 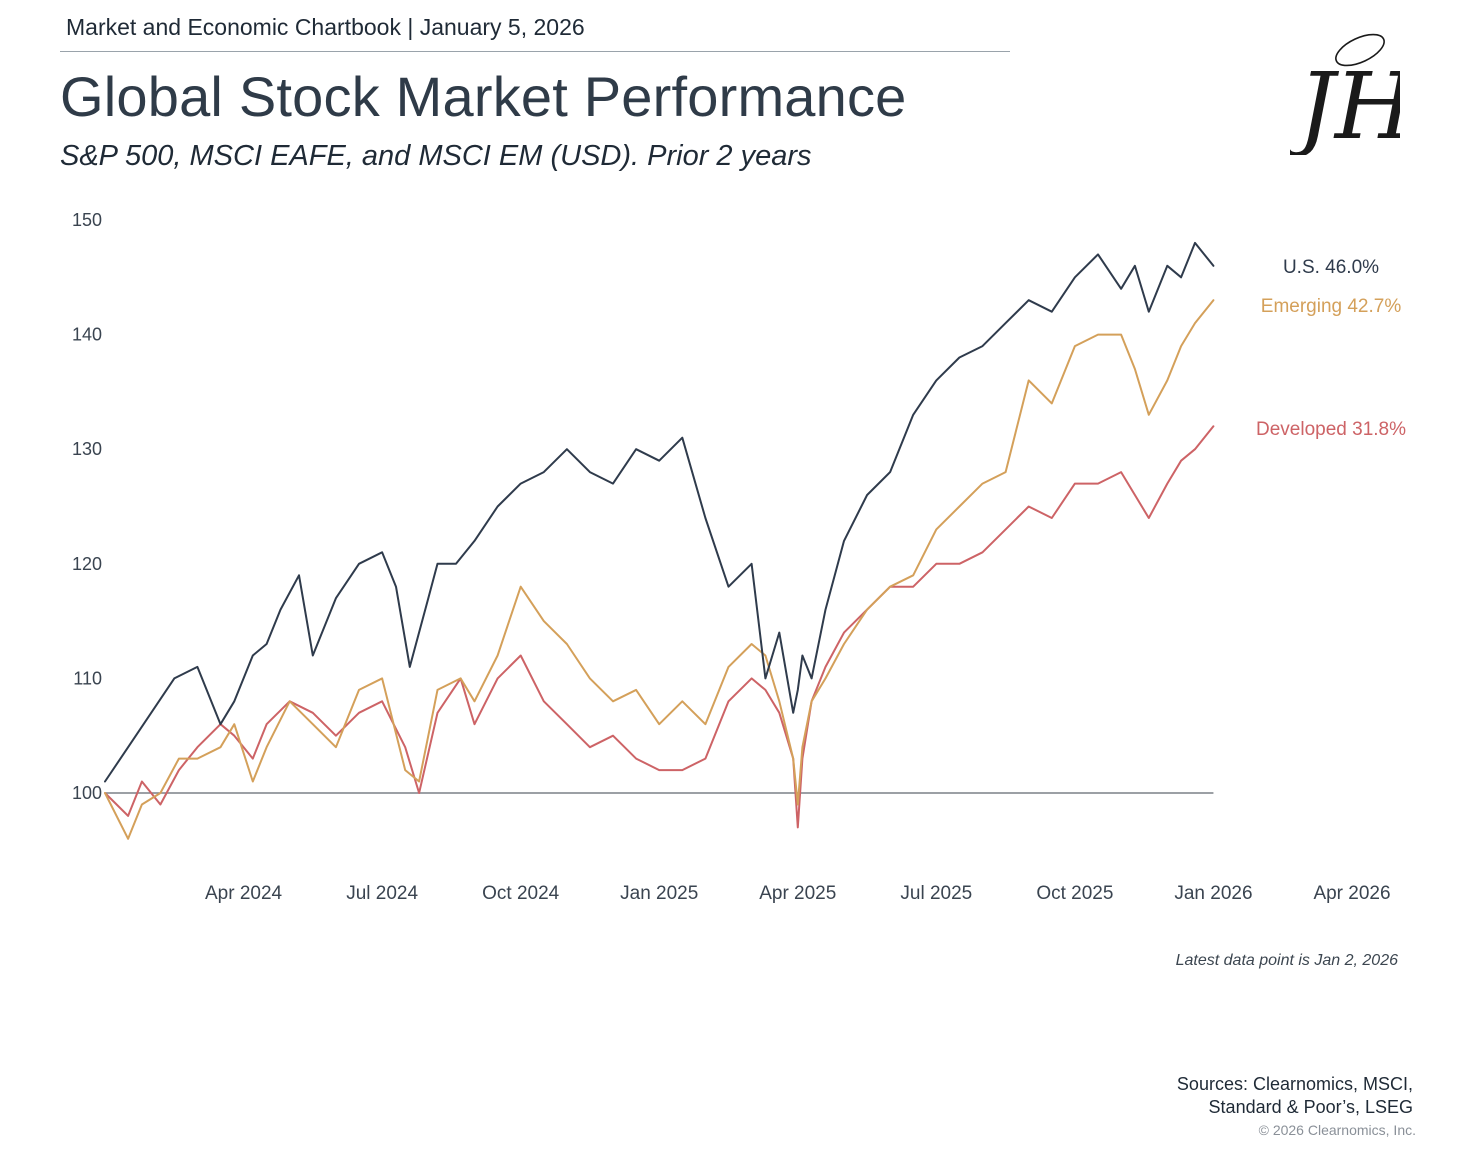 What do you see at coordinates (1310, 1107) in the screenshot?
I see `sources-line-2: Standard & Poor’s, LSEG` at bounding box center [1310, 1107].